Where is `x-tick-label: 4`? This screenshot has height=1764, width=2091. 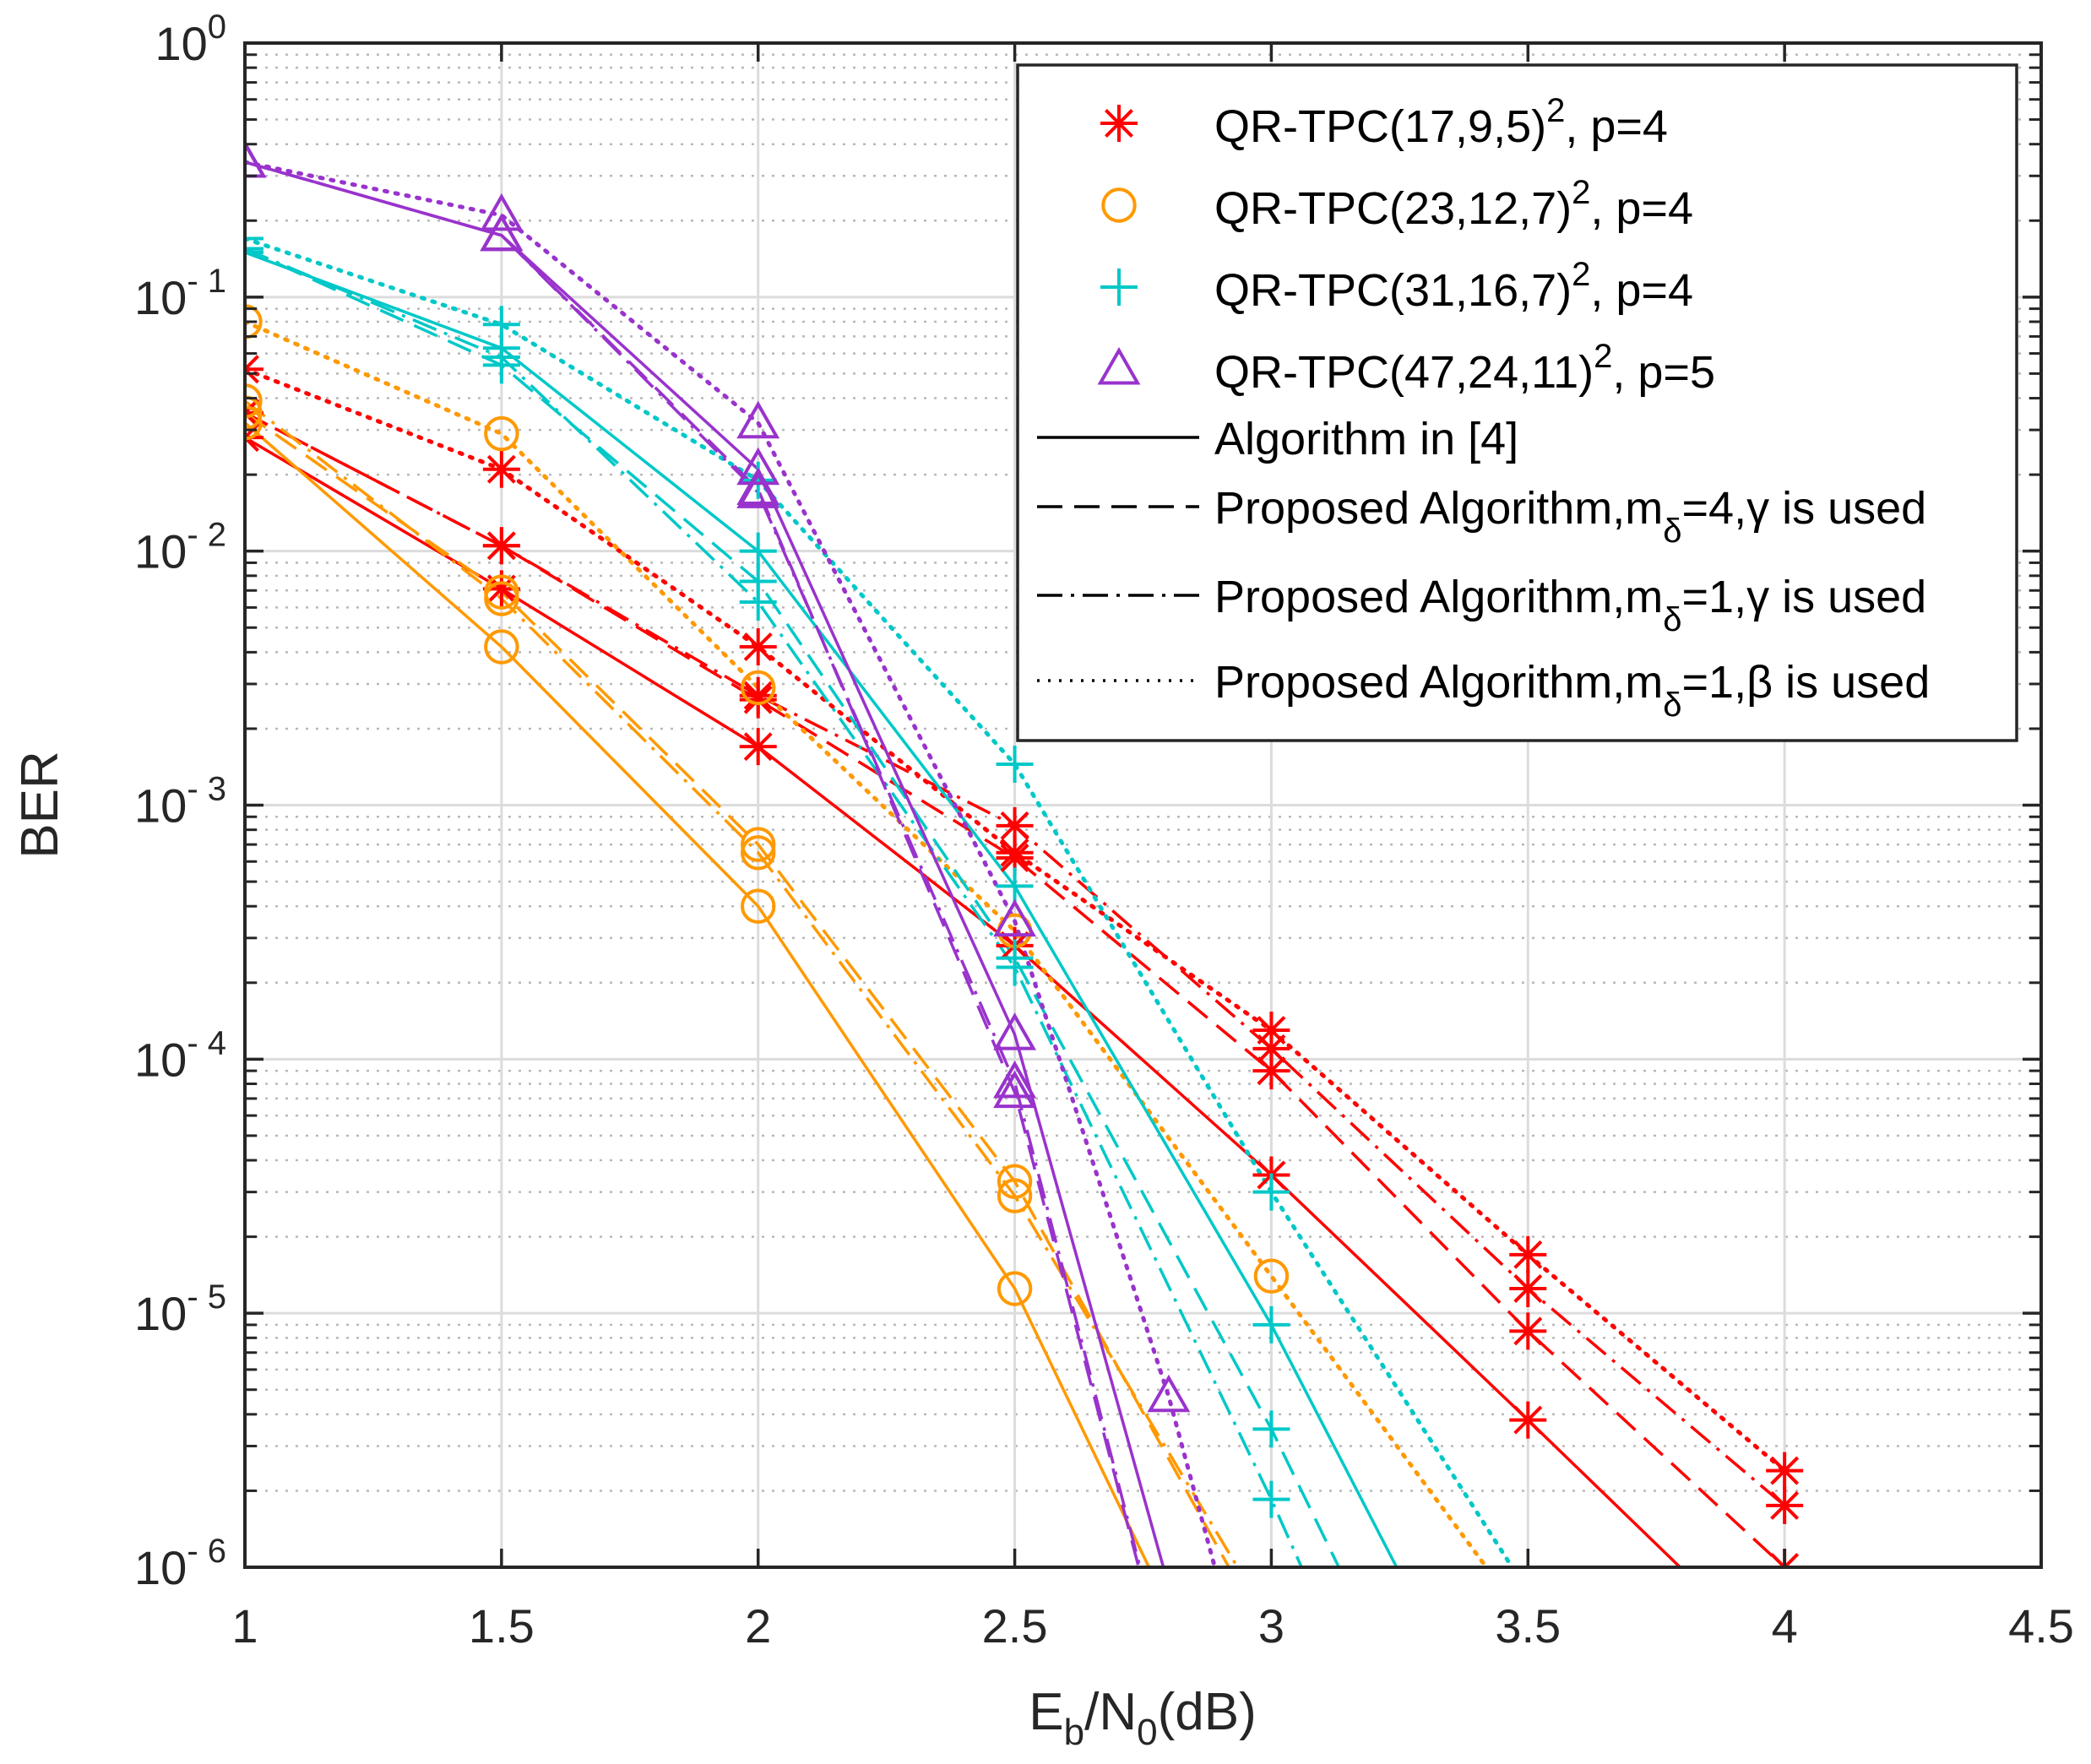 x-tick-label: 4 is located at coordinates (1785, 1626).